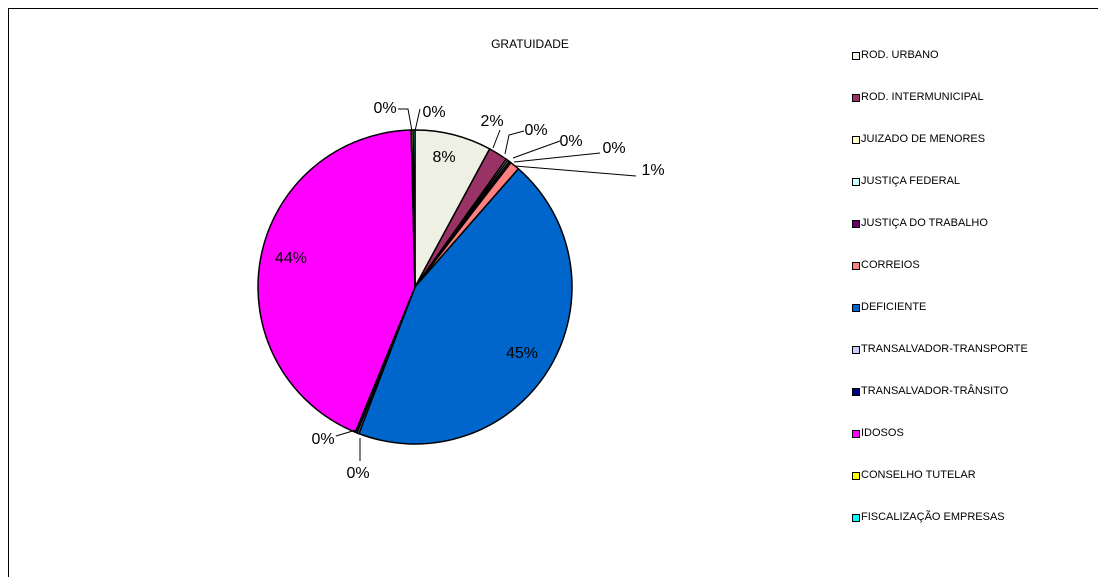 The height and width of the screenshot is (577, 1099). I want to click on legend-label: ROD. URBANO, so click(900, 55).